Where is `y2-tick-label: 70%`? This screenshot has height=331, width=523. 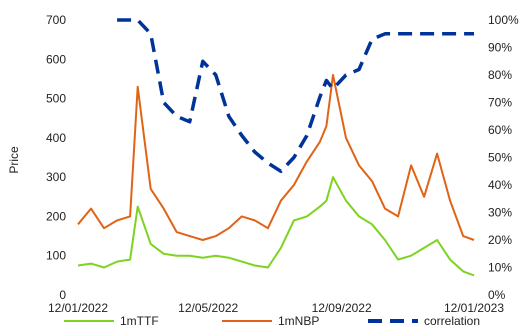 y2-tick-label: 70% is located at coordinates (500, 103).